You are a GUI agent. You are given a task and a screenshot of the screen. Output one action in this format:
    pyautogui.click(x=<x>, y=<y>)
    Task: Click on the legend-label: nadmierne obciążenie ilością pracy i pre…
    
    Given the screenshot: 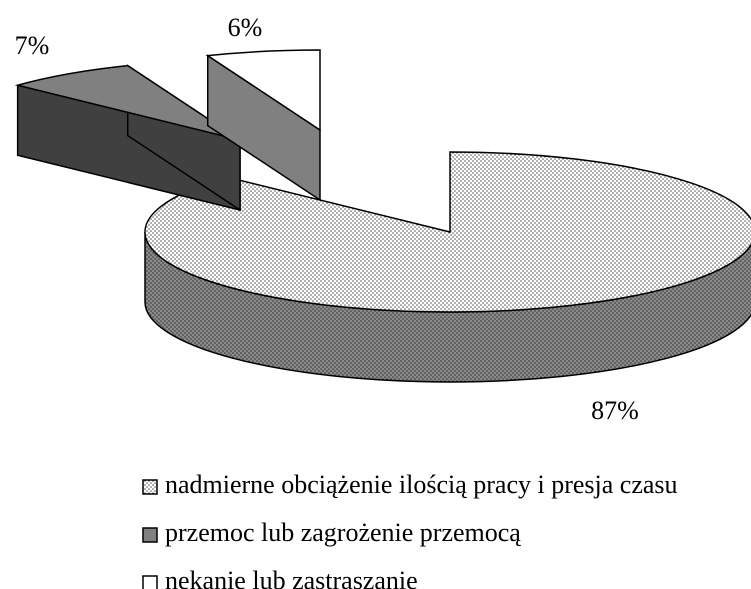 What is the action you would take?
    pyautogui.click(x=421, y=484)
    